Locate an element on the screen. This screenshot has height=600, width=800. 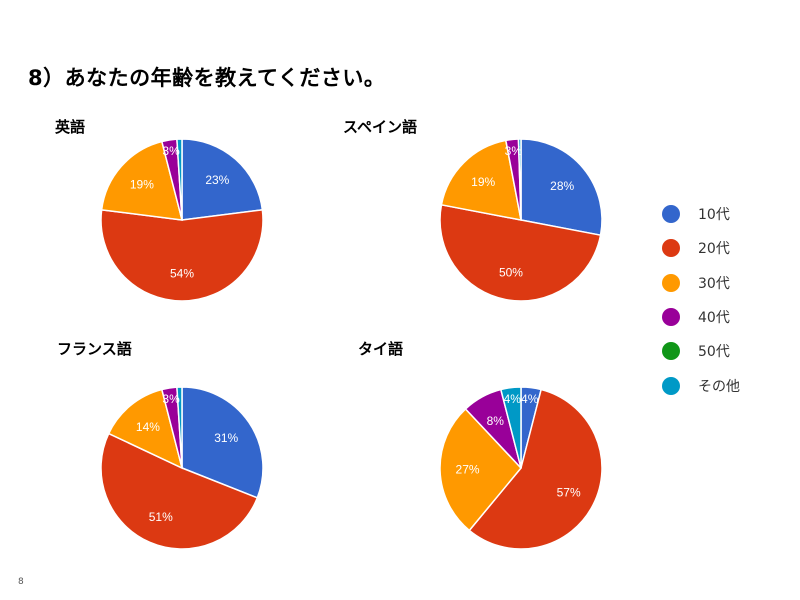
pie-chart-spanish: 28% 50% 19% 3% is located at coordinates (521, 220).